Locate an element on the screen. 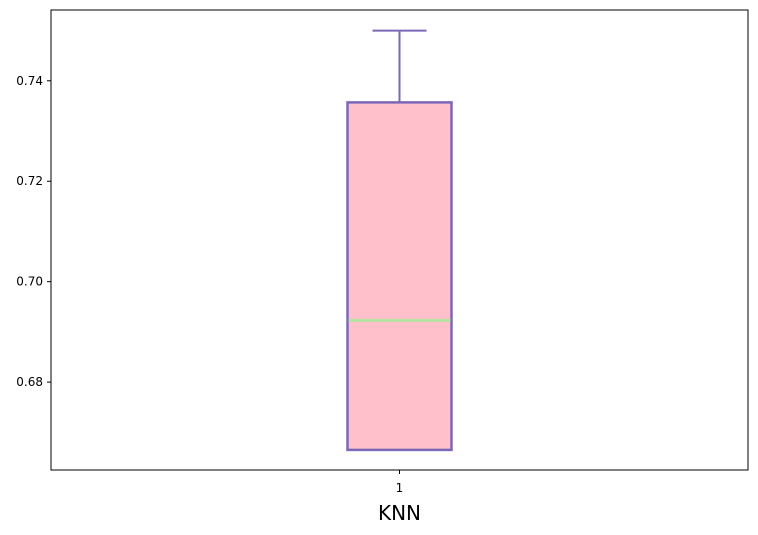 This screenshot has width=758, height=535. y-tick-label: 0.68 is located at coordinates (29, 382).